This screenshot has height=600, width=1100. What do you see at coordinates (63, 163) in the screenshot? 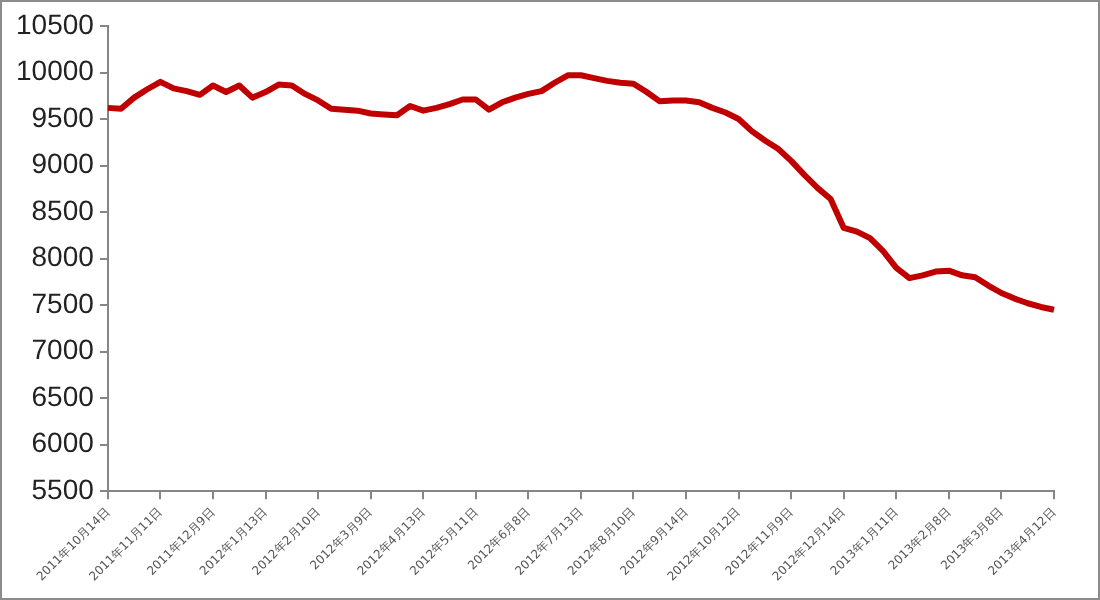
I see `y-tick-label: 9000` at bounding box center [63, 163].